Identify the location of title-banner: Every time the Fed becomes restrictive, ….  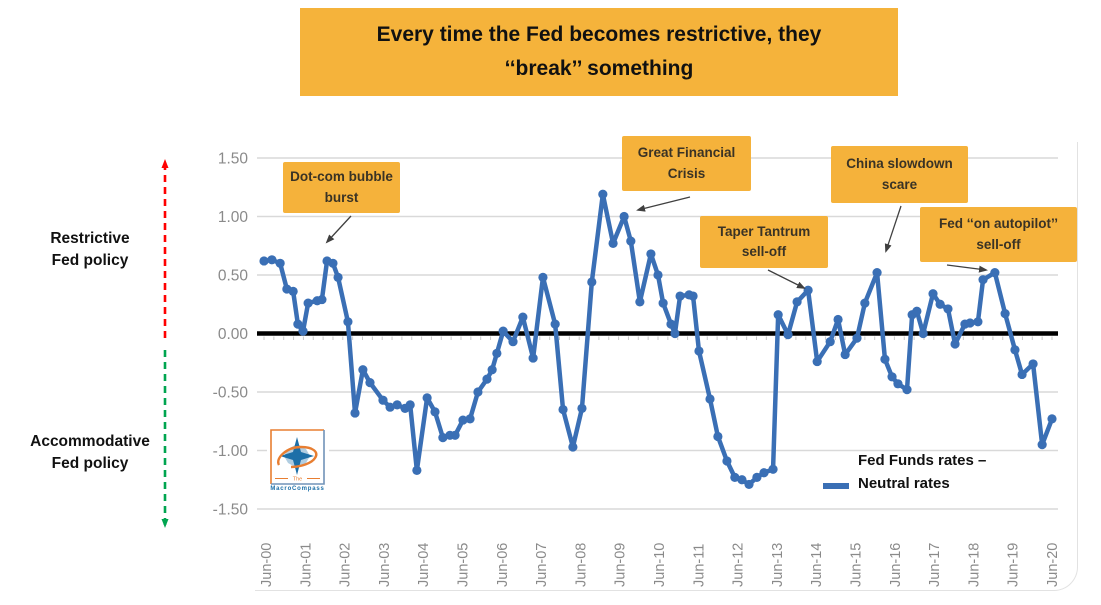
(599, 52).